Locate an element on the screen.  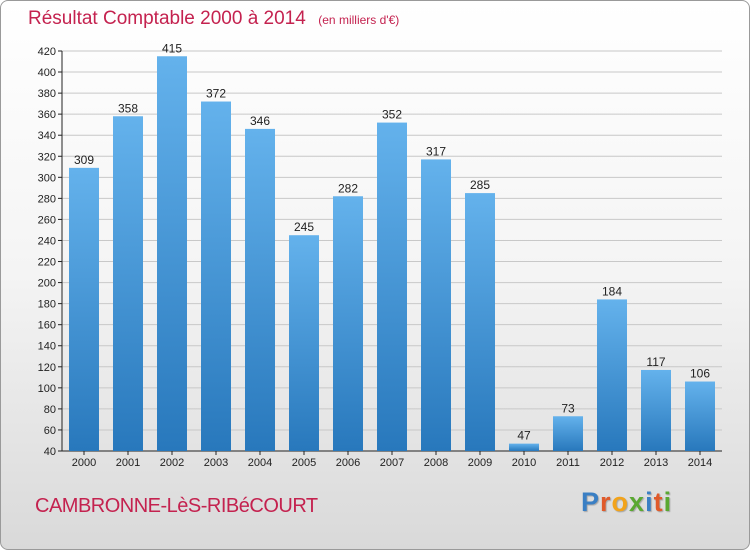
bar-2002 is located at coordinates (172, 254).